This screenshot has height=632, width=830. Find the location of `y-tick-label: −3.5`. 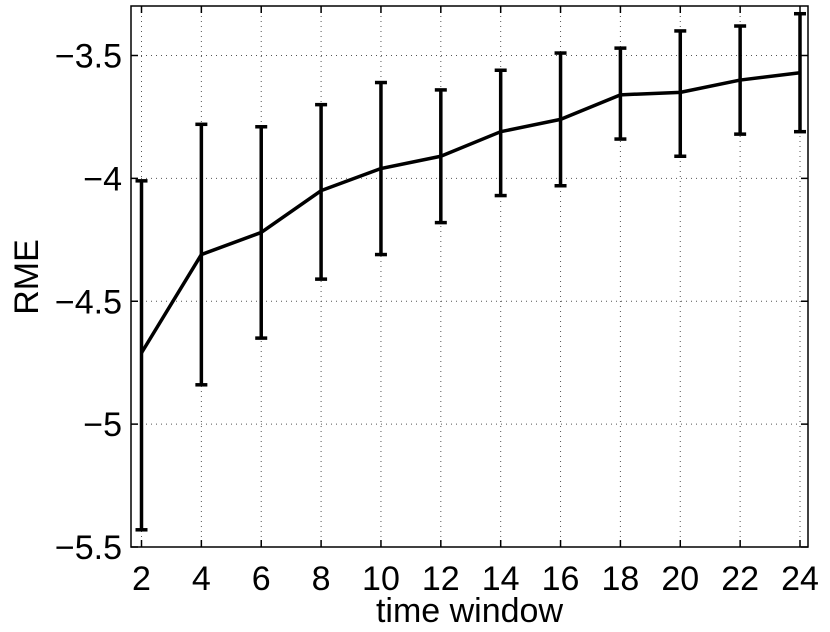

y-tick-label: −3.5 is located at coordinates (88, 57).